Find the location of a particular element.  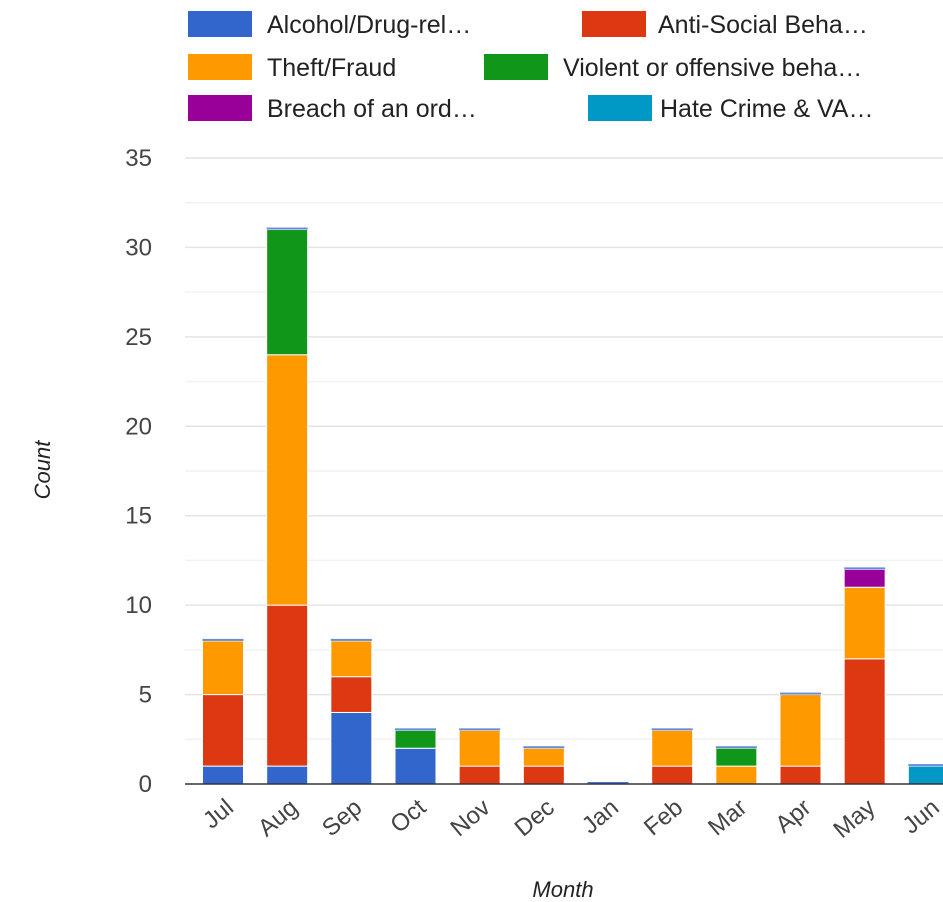

y-tick-label: 20 is located at coordinates (138, 426).